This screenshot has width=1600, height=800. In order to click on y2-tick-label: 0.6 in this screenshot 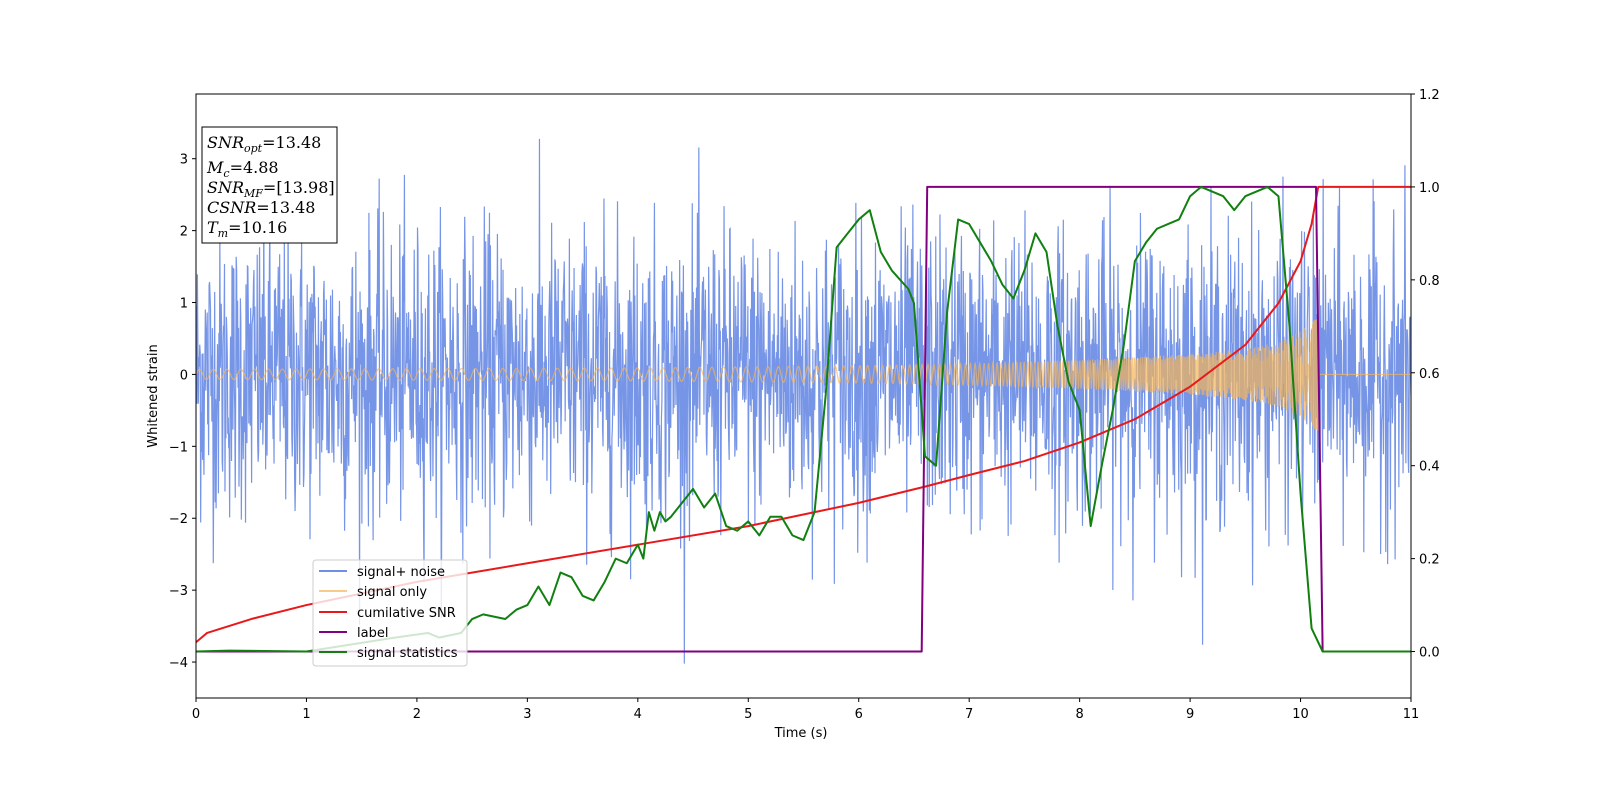, I will do `click(1429, 374)`.